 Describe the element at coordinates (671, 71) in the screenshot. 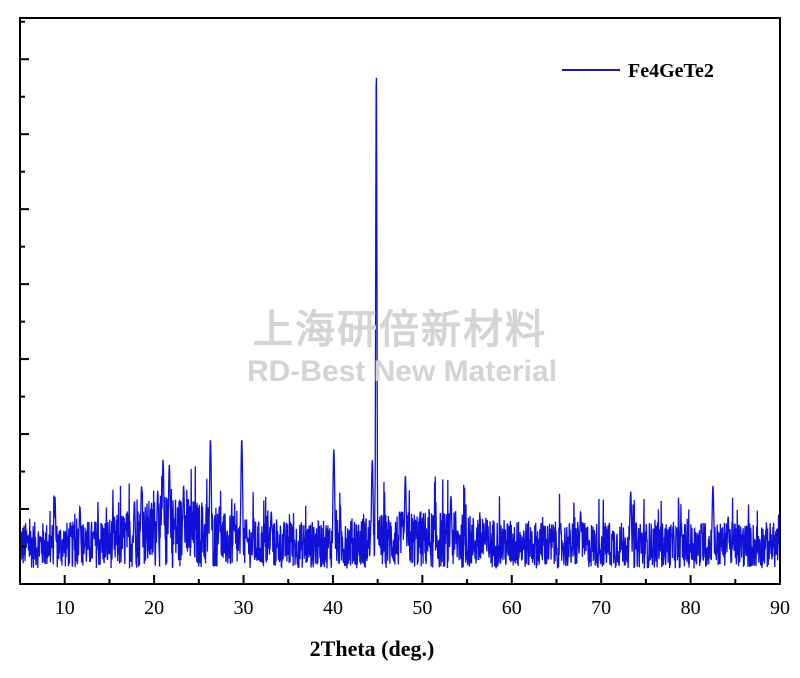

I see `legend-label: Fe4GeTe2` at that location.